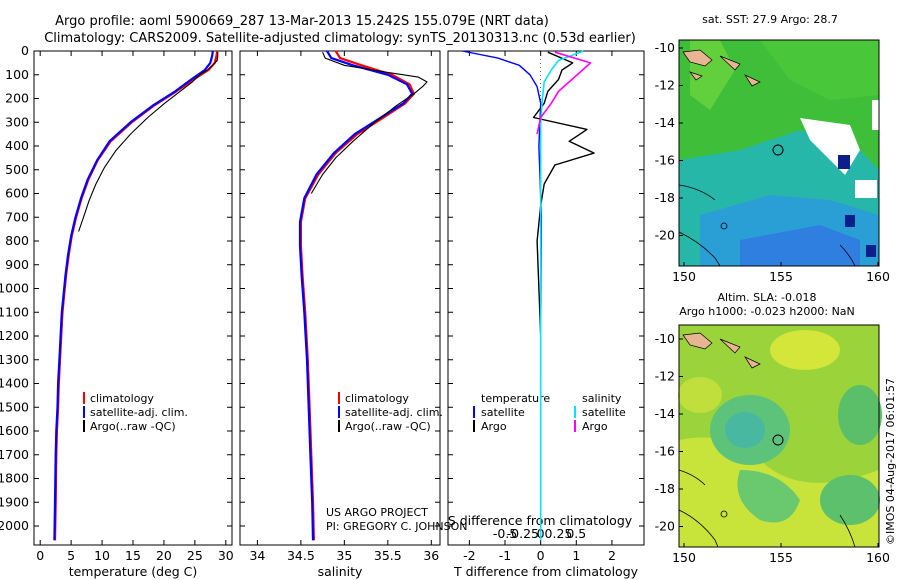  I want to click on y-tick-label: 700, so click(17, 216).